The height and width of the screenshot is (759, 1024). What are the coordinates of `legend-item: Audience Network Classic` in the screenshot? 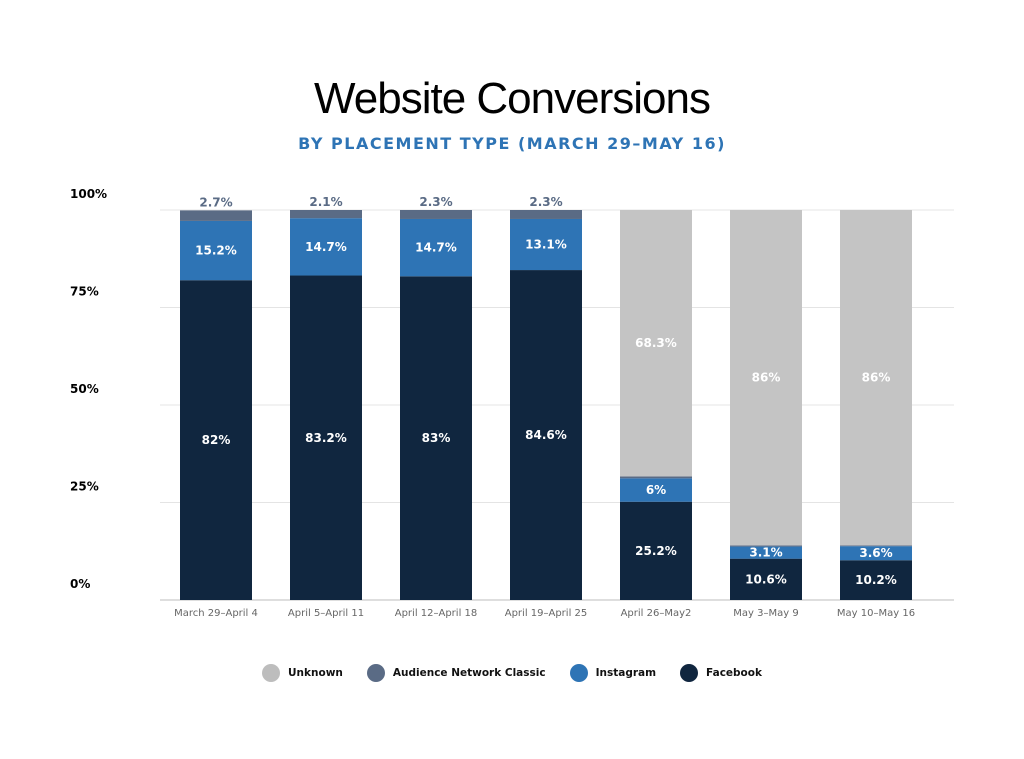 It's located at (456, 673).